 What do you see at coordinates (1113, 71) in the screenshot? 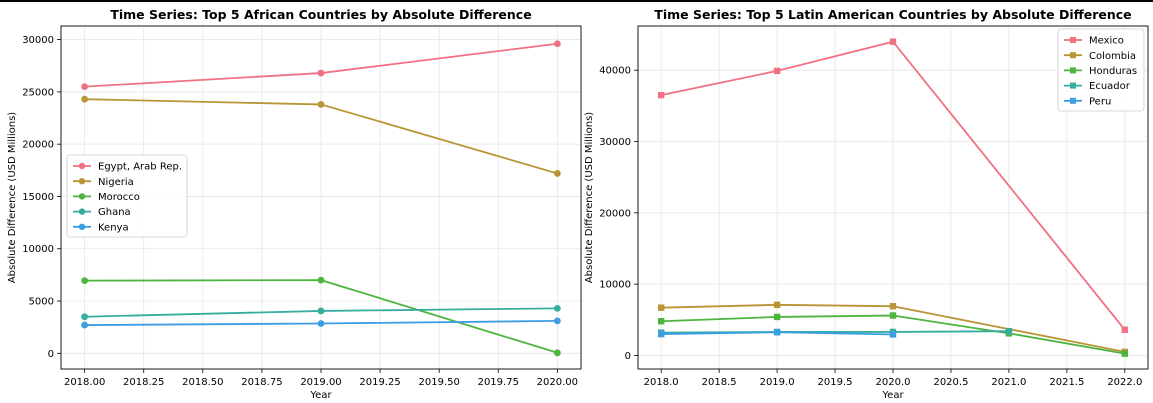
I see `legend-label: Honduras` at bounding box center [1113, 71].